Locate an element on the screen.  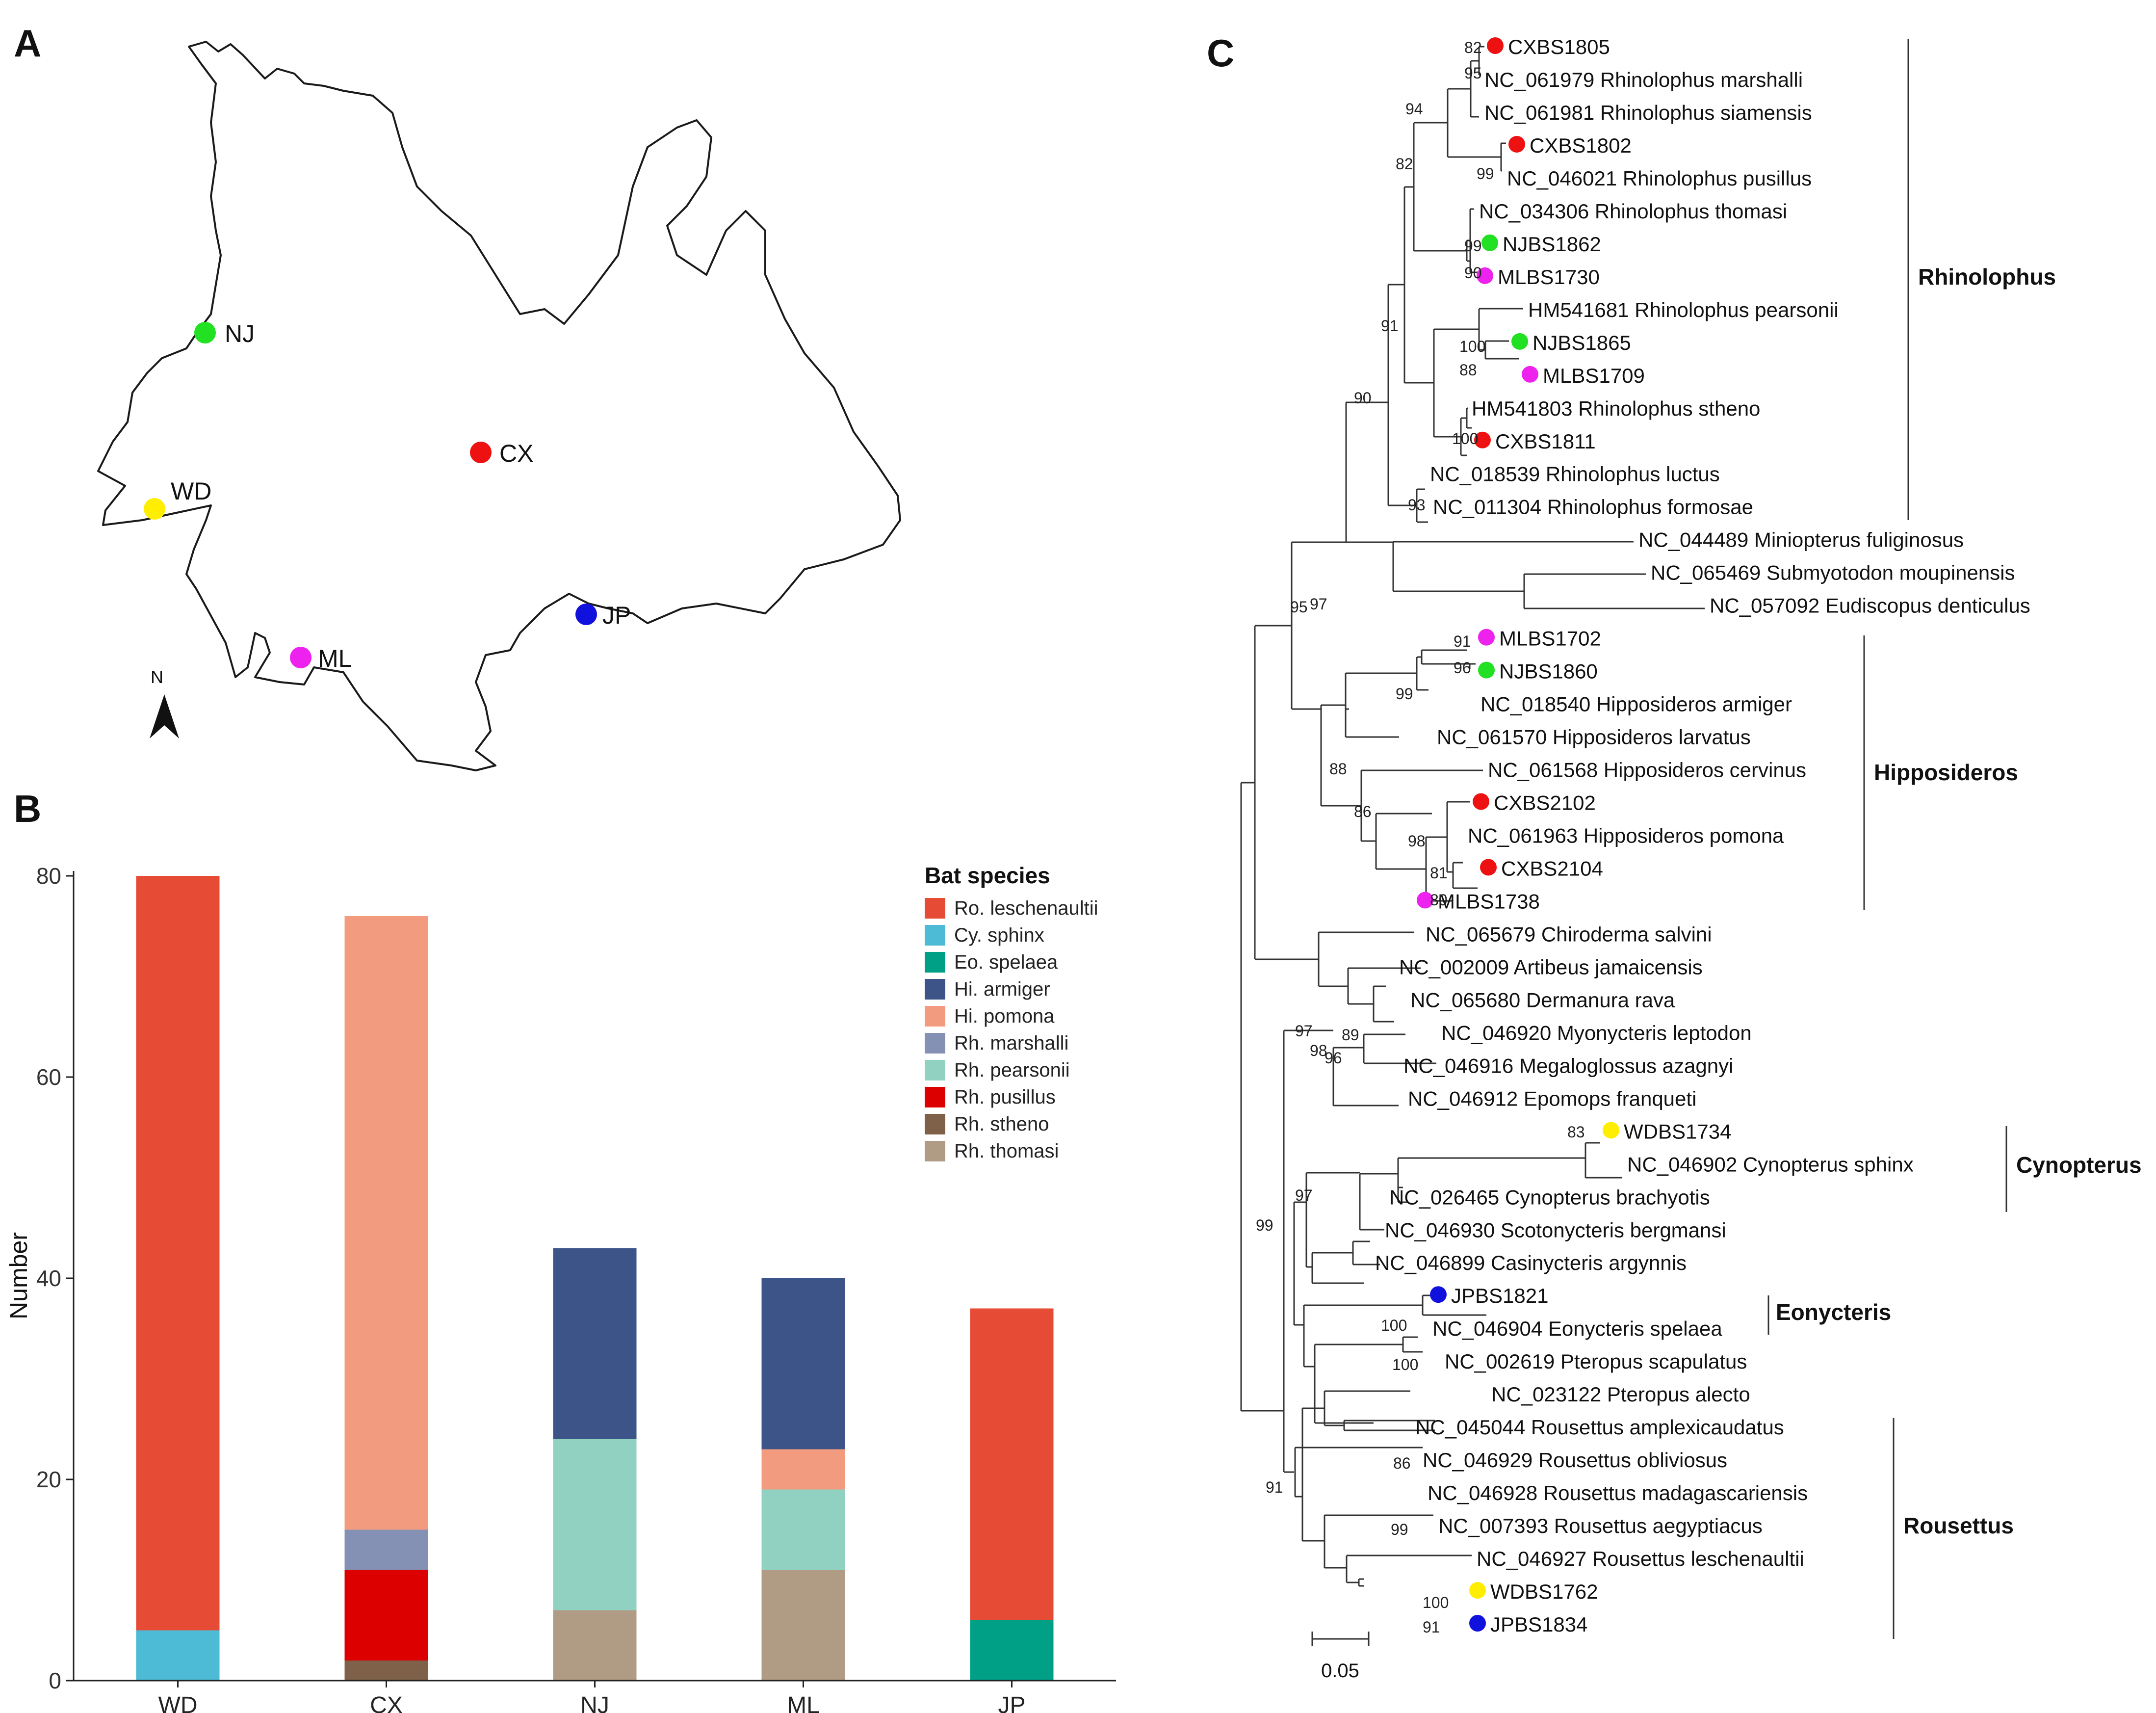
bootstrap-value: 82 is located at coordinates (1473, 47).